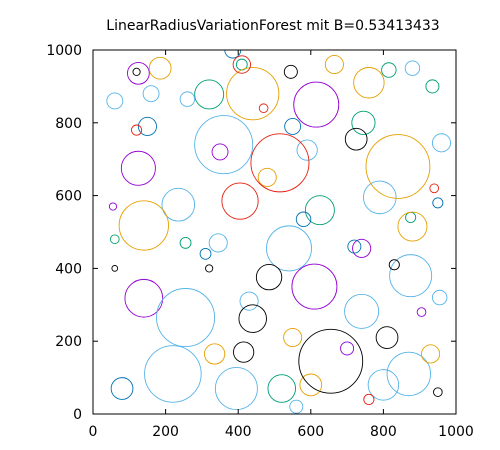 The width and height of the screenshot is (500, 450). I want to click on y-tick-label: 800, so click(68, 124).